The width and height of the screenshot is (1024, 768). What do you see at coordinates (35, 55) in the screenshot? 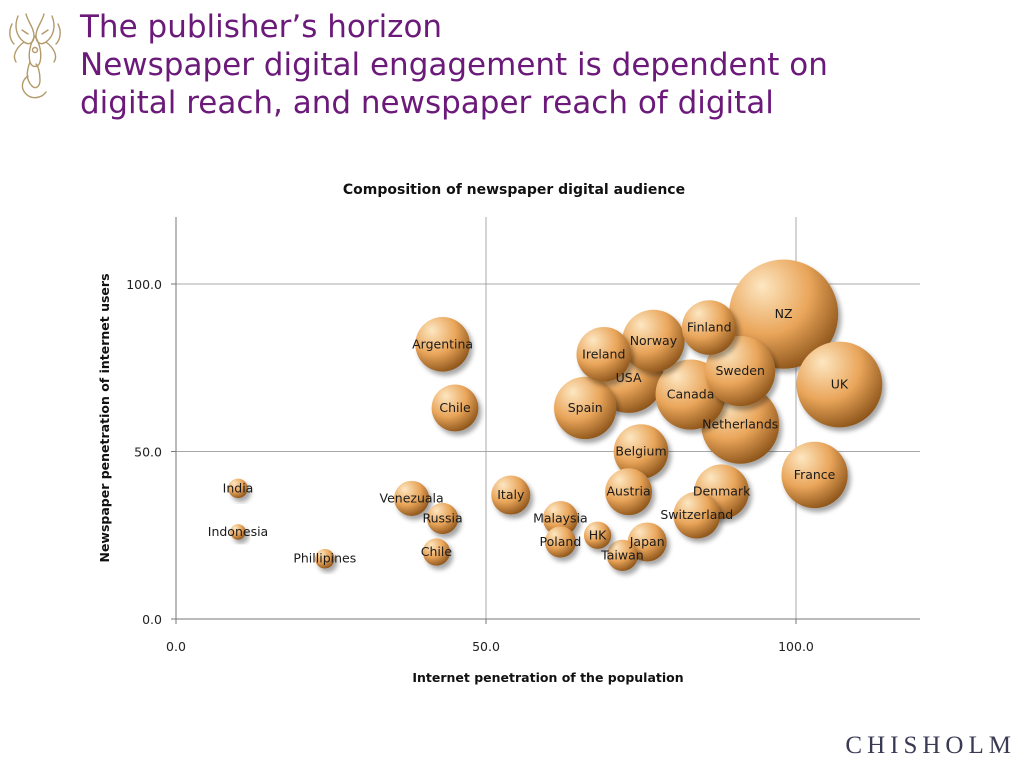
I see `dragon-crest-logo-icon` at bounding box center [35, 55].